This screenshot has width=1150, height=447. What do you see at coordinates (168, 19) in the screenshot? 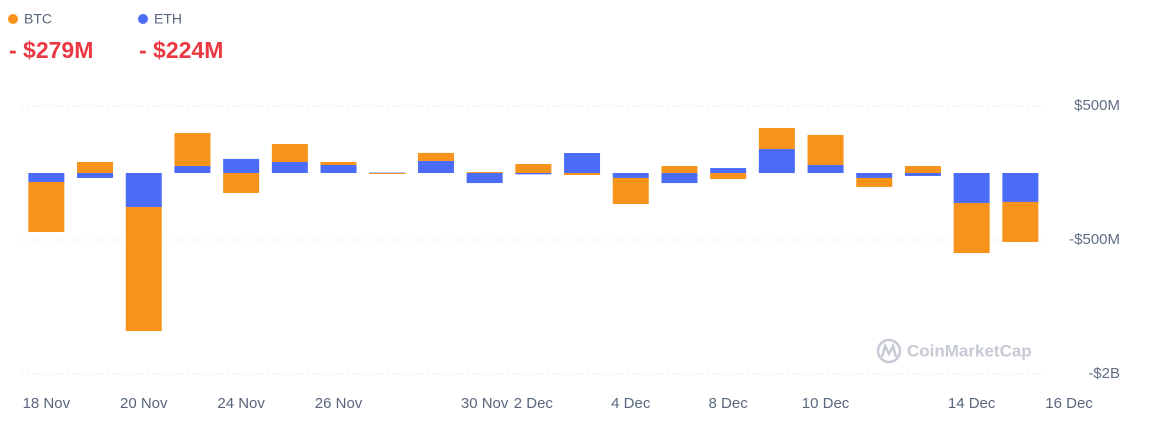
I see `legend-label: ETH` at bounding box center [168, 19].